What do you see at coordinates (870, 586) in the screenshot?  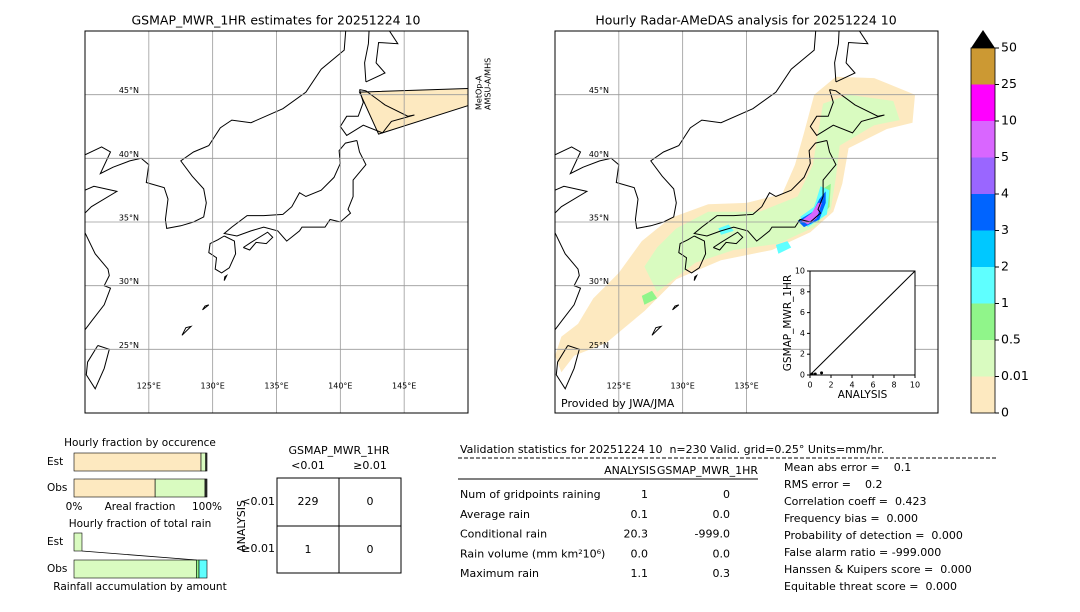 I see `score: Equitable threat score = 0.000` at bounding box center [870, 586].